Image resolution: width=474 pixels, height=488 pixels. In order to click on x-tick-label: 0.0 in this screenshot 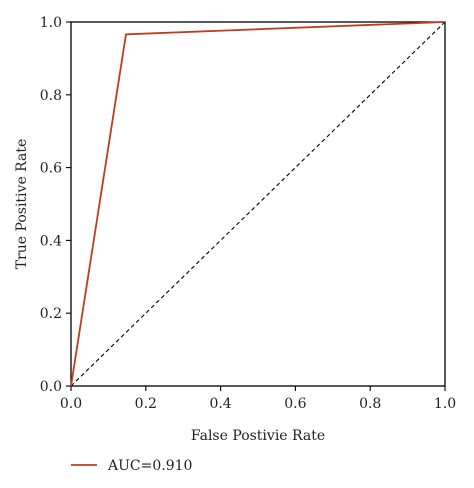, I will do `click(71, 404)`.